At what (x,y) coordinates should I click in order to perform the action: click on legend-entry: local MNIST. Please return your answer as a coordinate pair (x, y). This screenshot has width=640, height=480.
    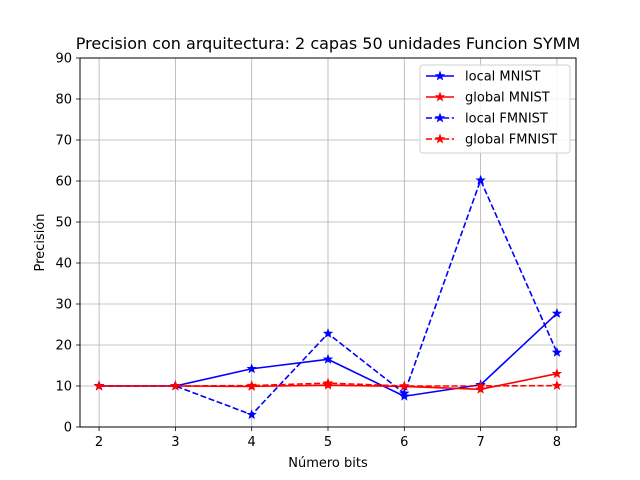
    Looking at the image, I should click on (483, 77).